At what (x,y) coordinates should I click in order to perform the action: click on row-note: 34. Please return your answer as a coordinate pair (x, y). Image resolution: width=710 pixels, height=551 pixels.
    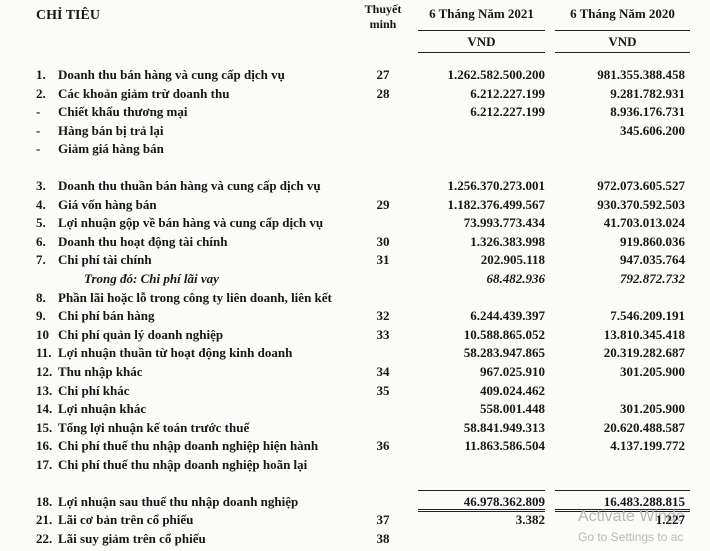
    Looking at the image, I should click on (383, 371).